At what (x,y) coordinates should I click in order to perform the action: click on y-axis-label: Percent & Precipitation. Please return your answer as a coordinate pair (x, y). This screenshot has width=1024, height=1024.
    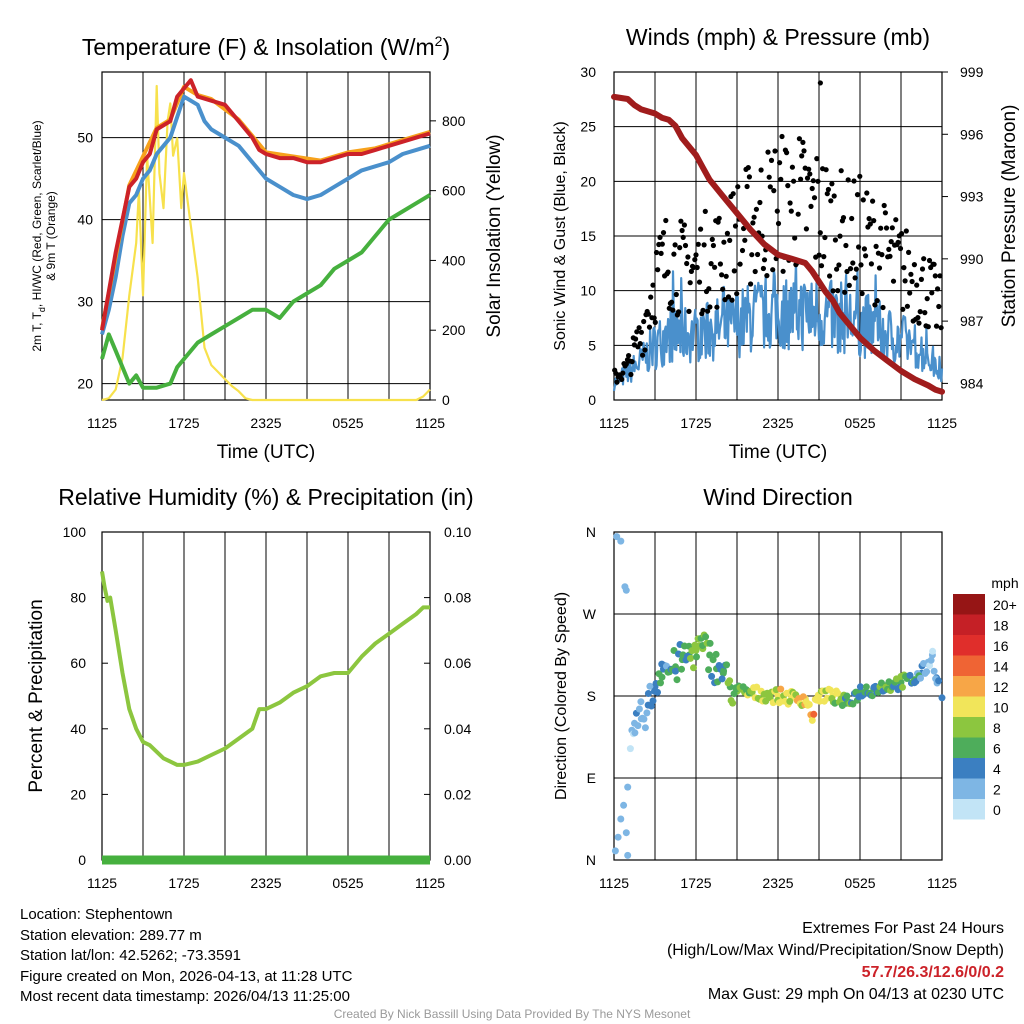
    Looking at the image, I should click on (36, 695).